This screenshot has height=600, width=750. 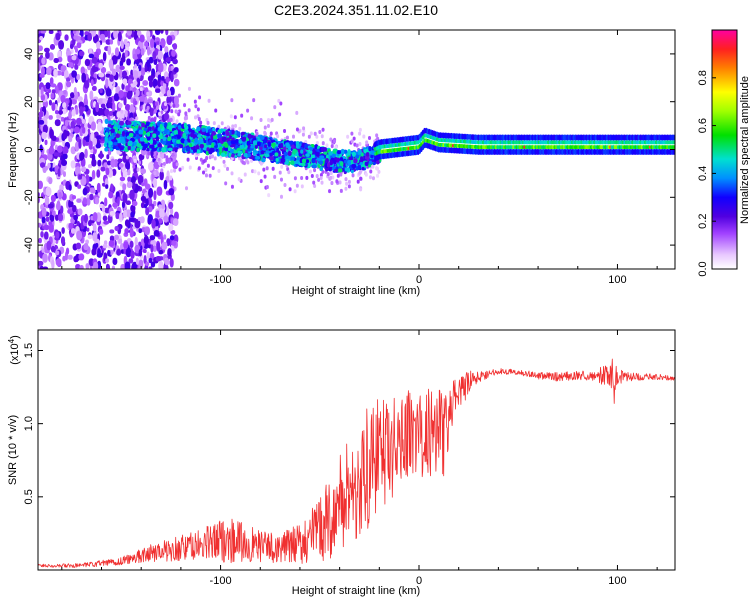 I want to click on spectrogram-ytick-label: 20, so click(x=29, y=102).